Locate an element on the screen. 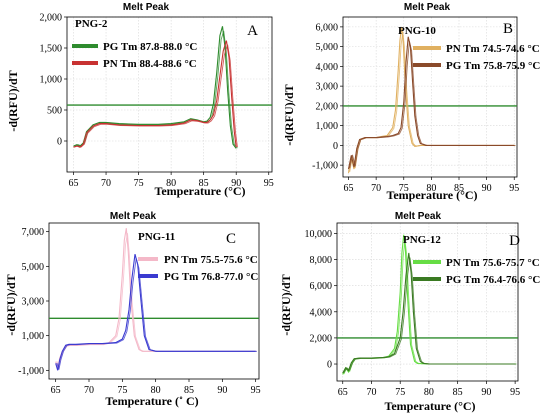  y-tick-label: 1,500 is located at coordinates (51, 49).